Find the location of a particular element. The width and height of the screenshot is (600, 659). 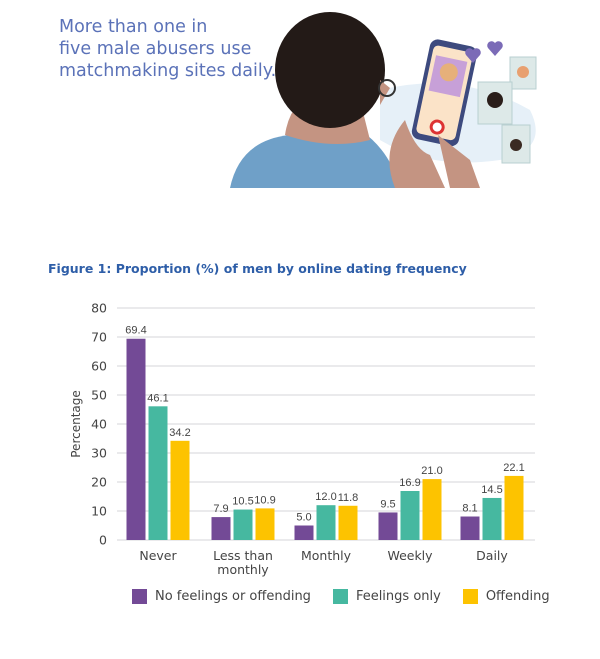

headline-line: matchmaking sites daily. is located at coordinates (168, 71).